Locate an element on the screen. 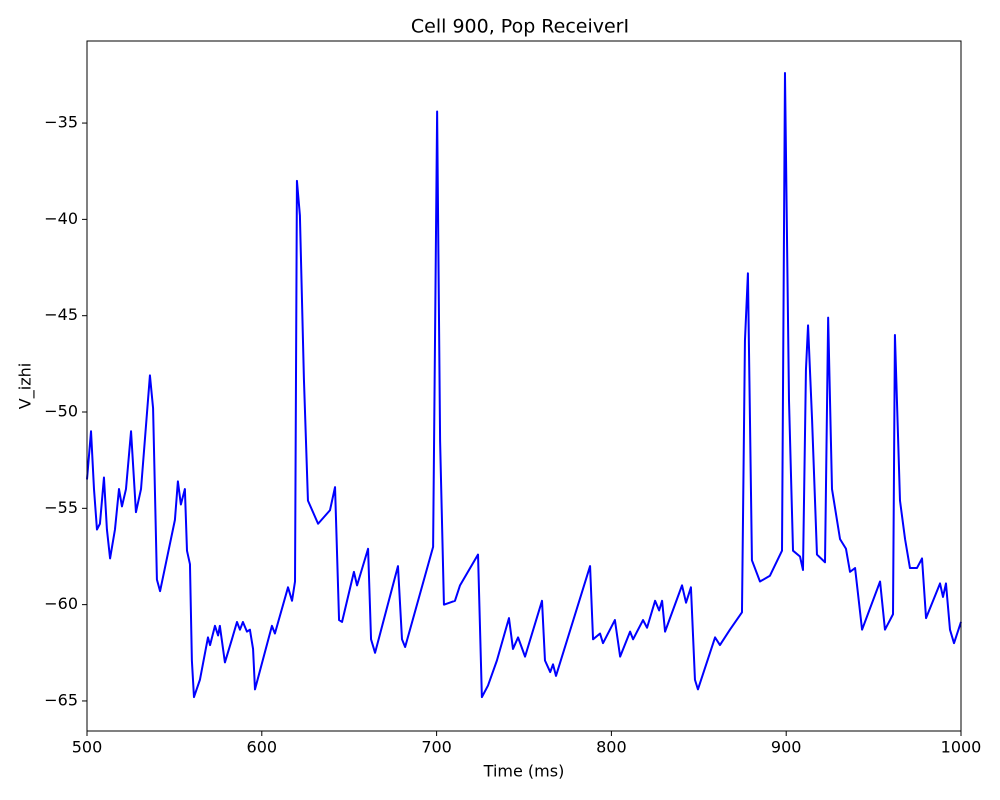  chart-title: Cell 900, Pop ReceiverI is located at coordinates (520, 27).